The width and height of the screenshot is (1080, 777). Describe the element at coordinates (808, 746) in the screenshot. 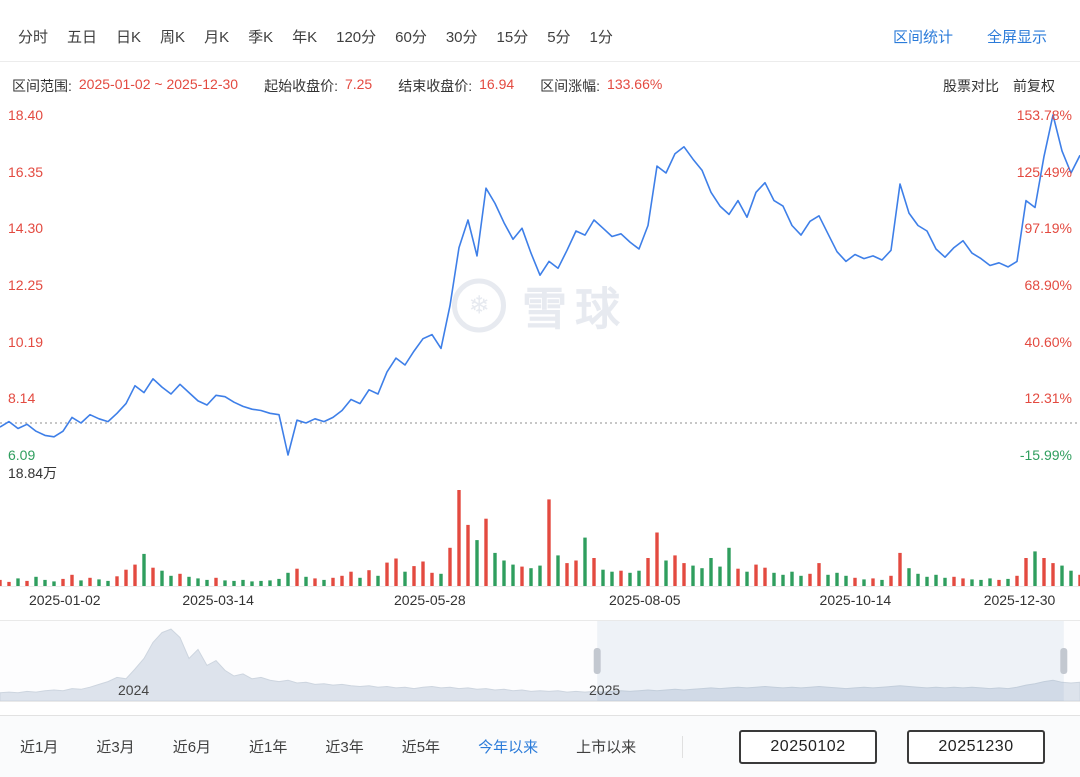

I see `start-date-input: 20250102` at that location.